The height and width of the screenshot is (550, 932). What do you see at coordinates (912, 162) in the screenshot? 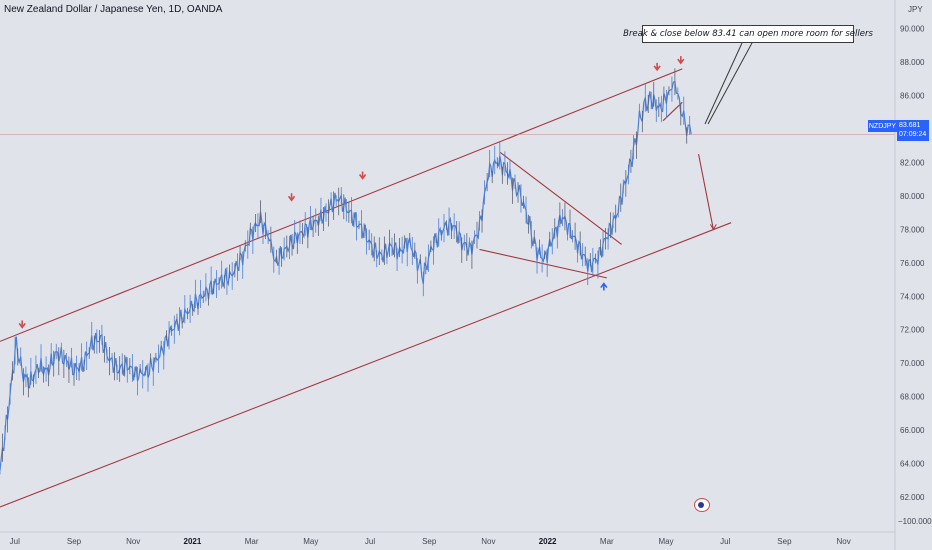
I see `y-tick-label: 82.000` at bounding box center [912, 162].